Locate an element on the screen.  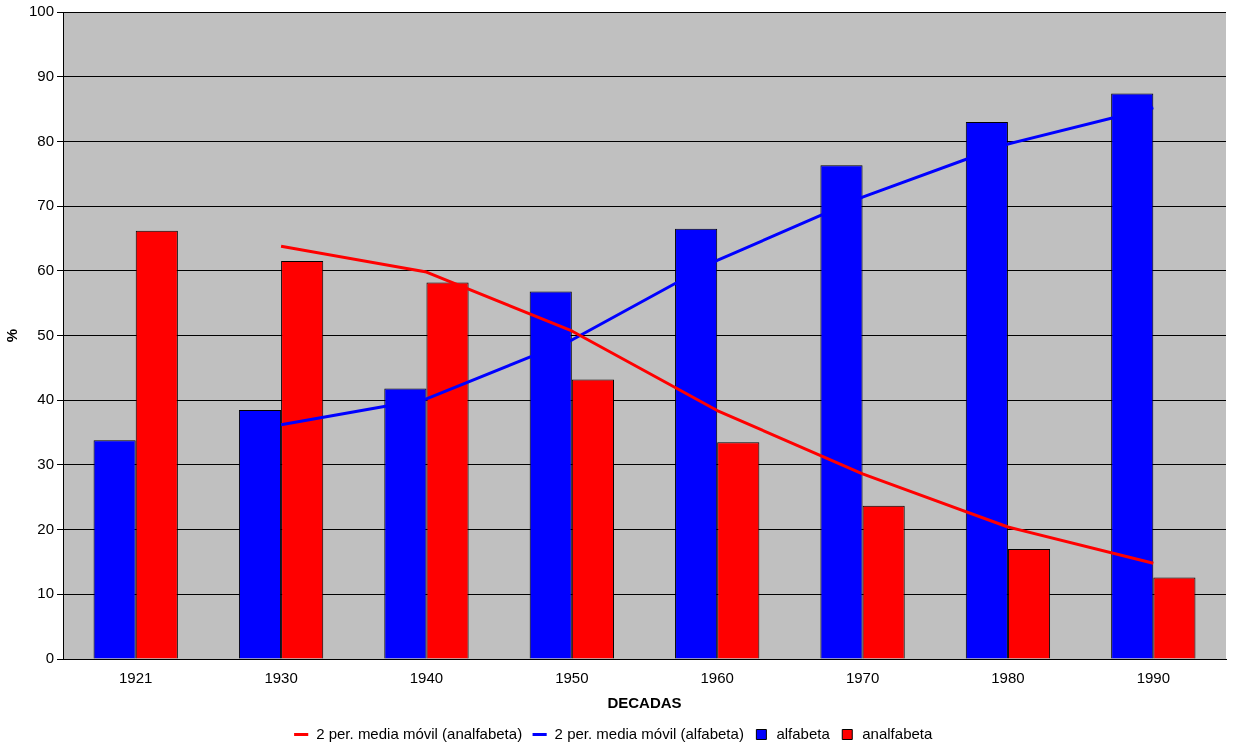
x-tick-label: 1980 is located at coordinates (1008, 678).